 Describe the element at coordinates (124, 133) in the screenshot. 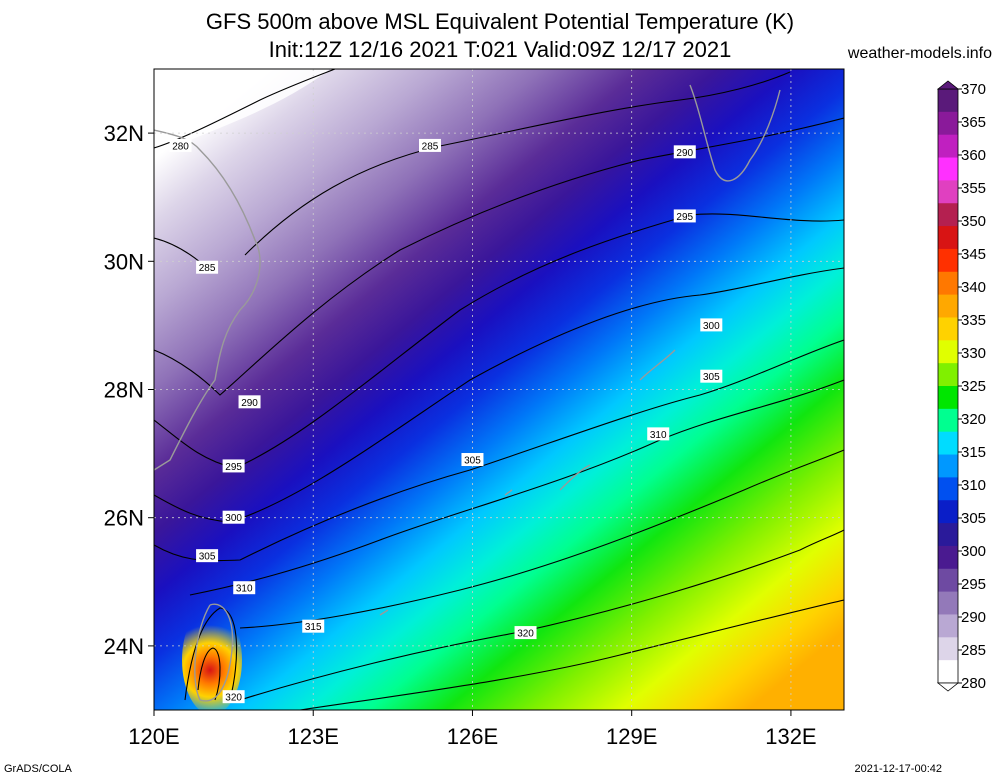

I see `lat-tick-label: 32N` at that location.